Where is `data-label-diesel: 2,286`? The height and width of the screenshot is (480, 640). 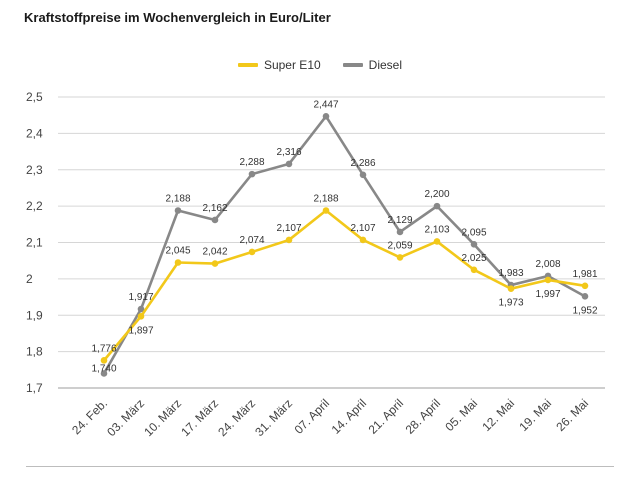 data-label-diesel: 2,286 is located at coordinates (362, 163).